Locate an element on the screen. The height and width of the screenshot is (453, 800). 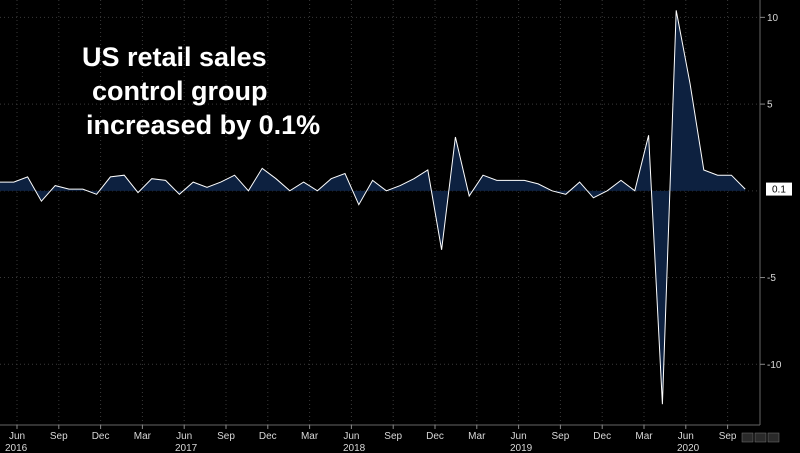
last-value-label: 0.1 is located at coordinates (779, 190).